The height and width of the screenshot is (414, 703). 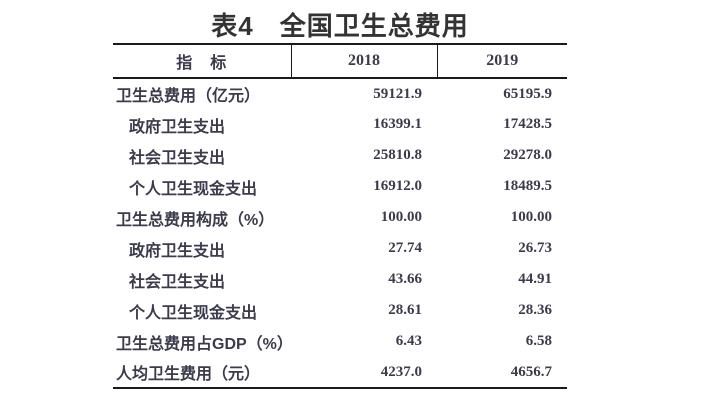 What do you see at coordinates (408, 341) in the screenshot?
I see `value-2018: 6.43` at bounding box center [408, 341].